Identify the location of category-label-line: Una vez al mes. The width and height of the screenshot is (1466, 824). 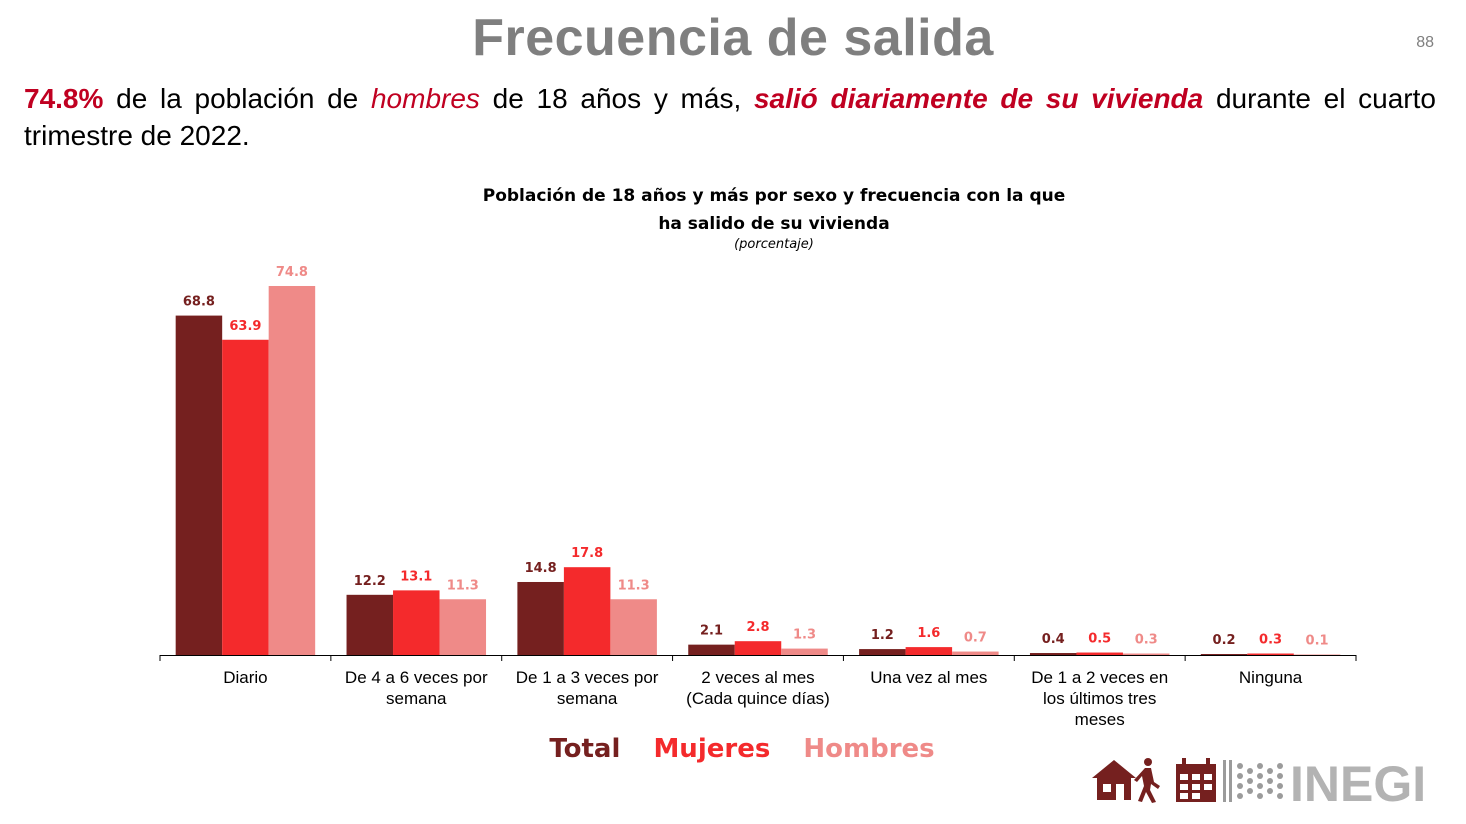
(928, 677).